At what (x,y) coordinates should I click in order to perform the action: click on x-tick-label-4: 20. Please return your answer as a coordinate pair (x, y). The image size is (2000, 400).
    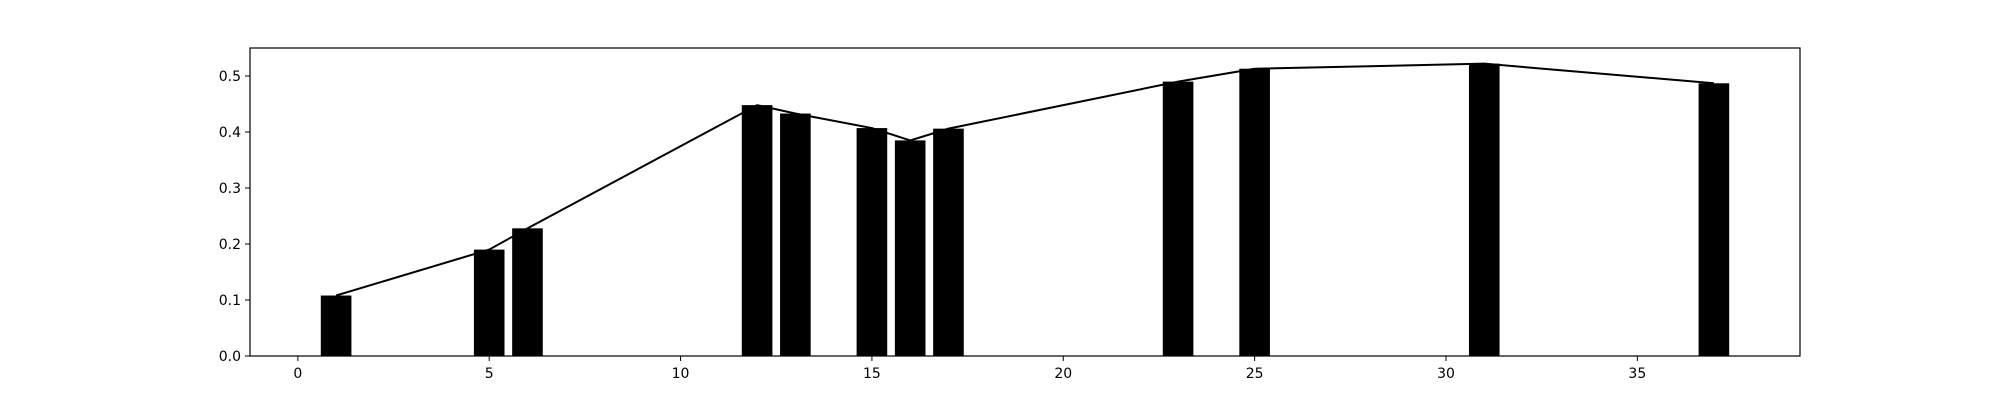
    Looking at the image, I should click on (1063, 374).